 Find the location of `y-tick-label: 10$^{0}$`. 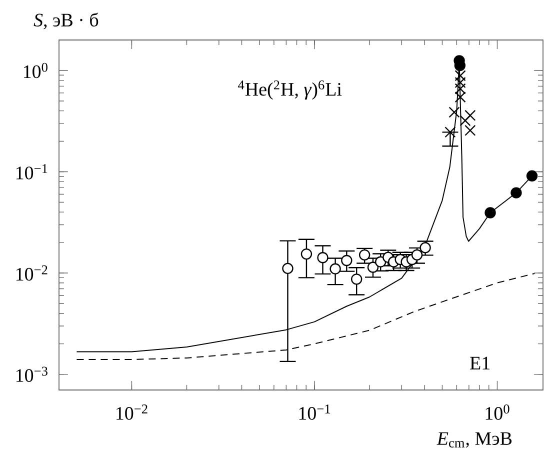

y-tick-label: 10$^{0}$ is located at coordinates (36, 70).